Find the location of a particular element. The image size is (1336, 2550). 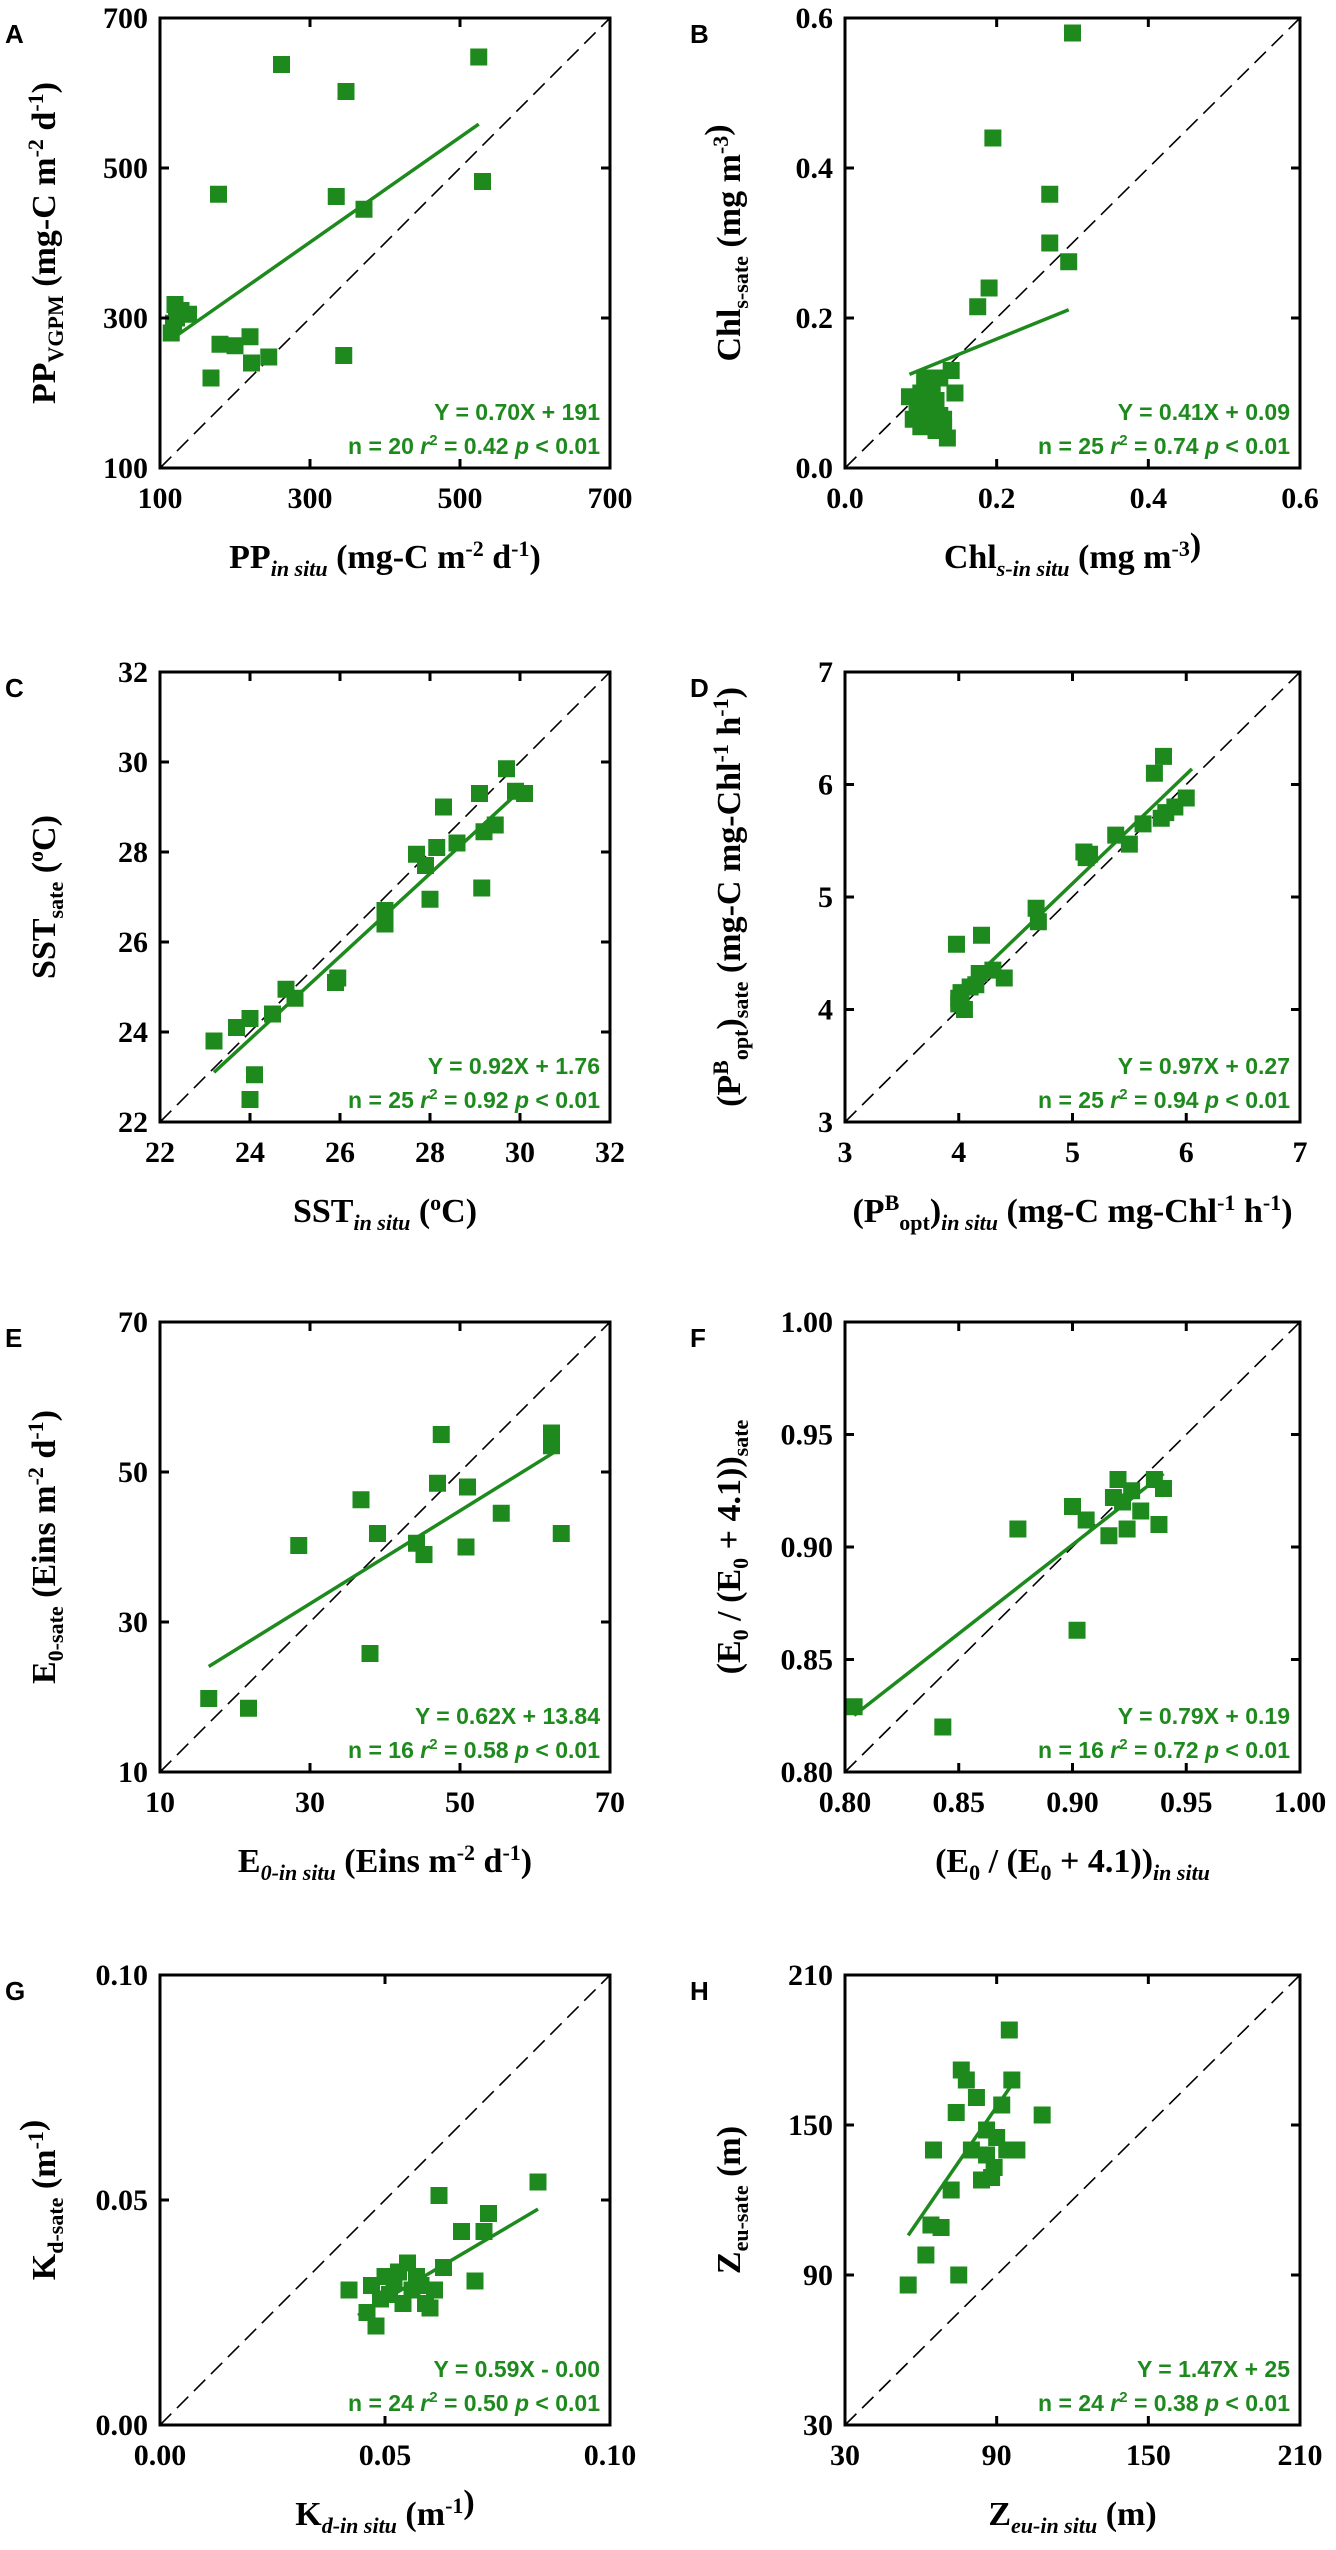

y-tick-label: 0.80 is located at coordinates (807, 1772).